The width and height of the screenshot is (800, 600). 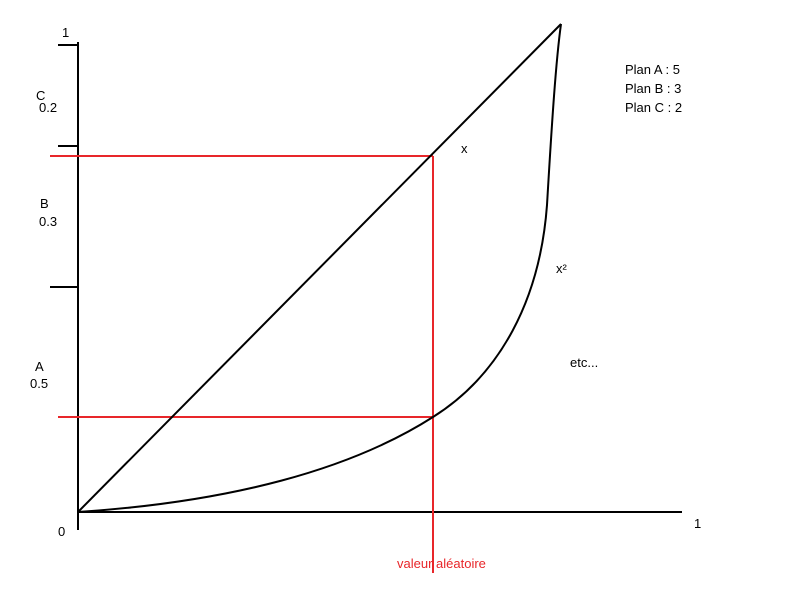 I want to click on linear-curve-label: x, so click(x=464, y=148).